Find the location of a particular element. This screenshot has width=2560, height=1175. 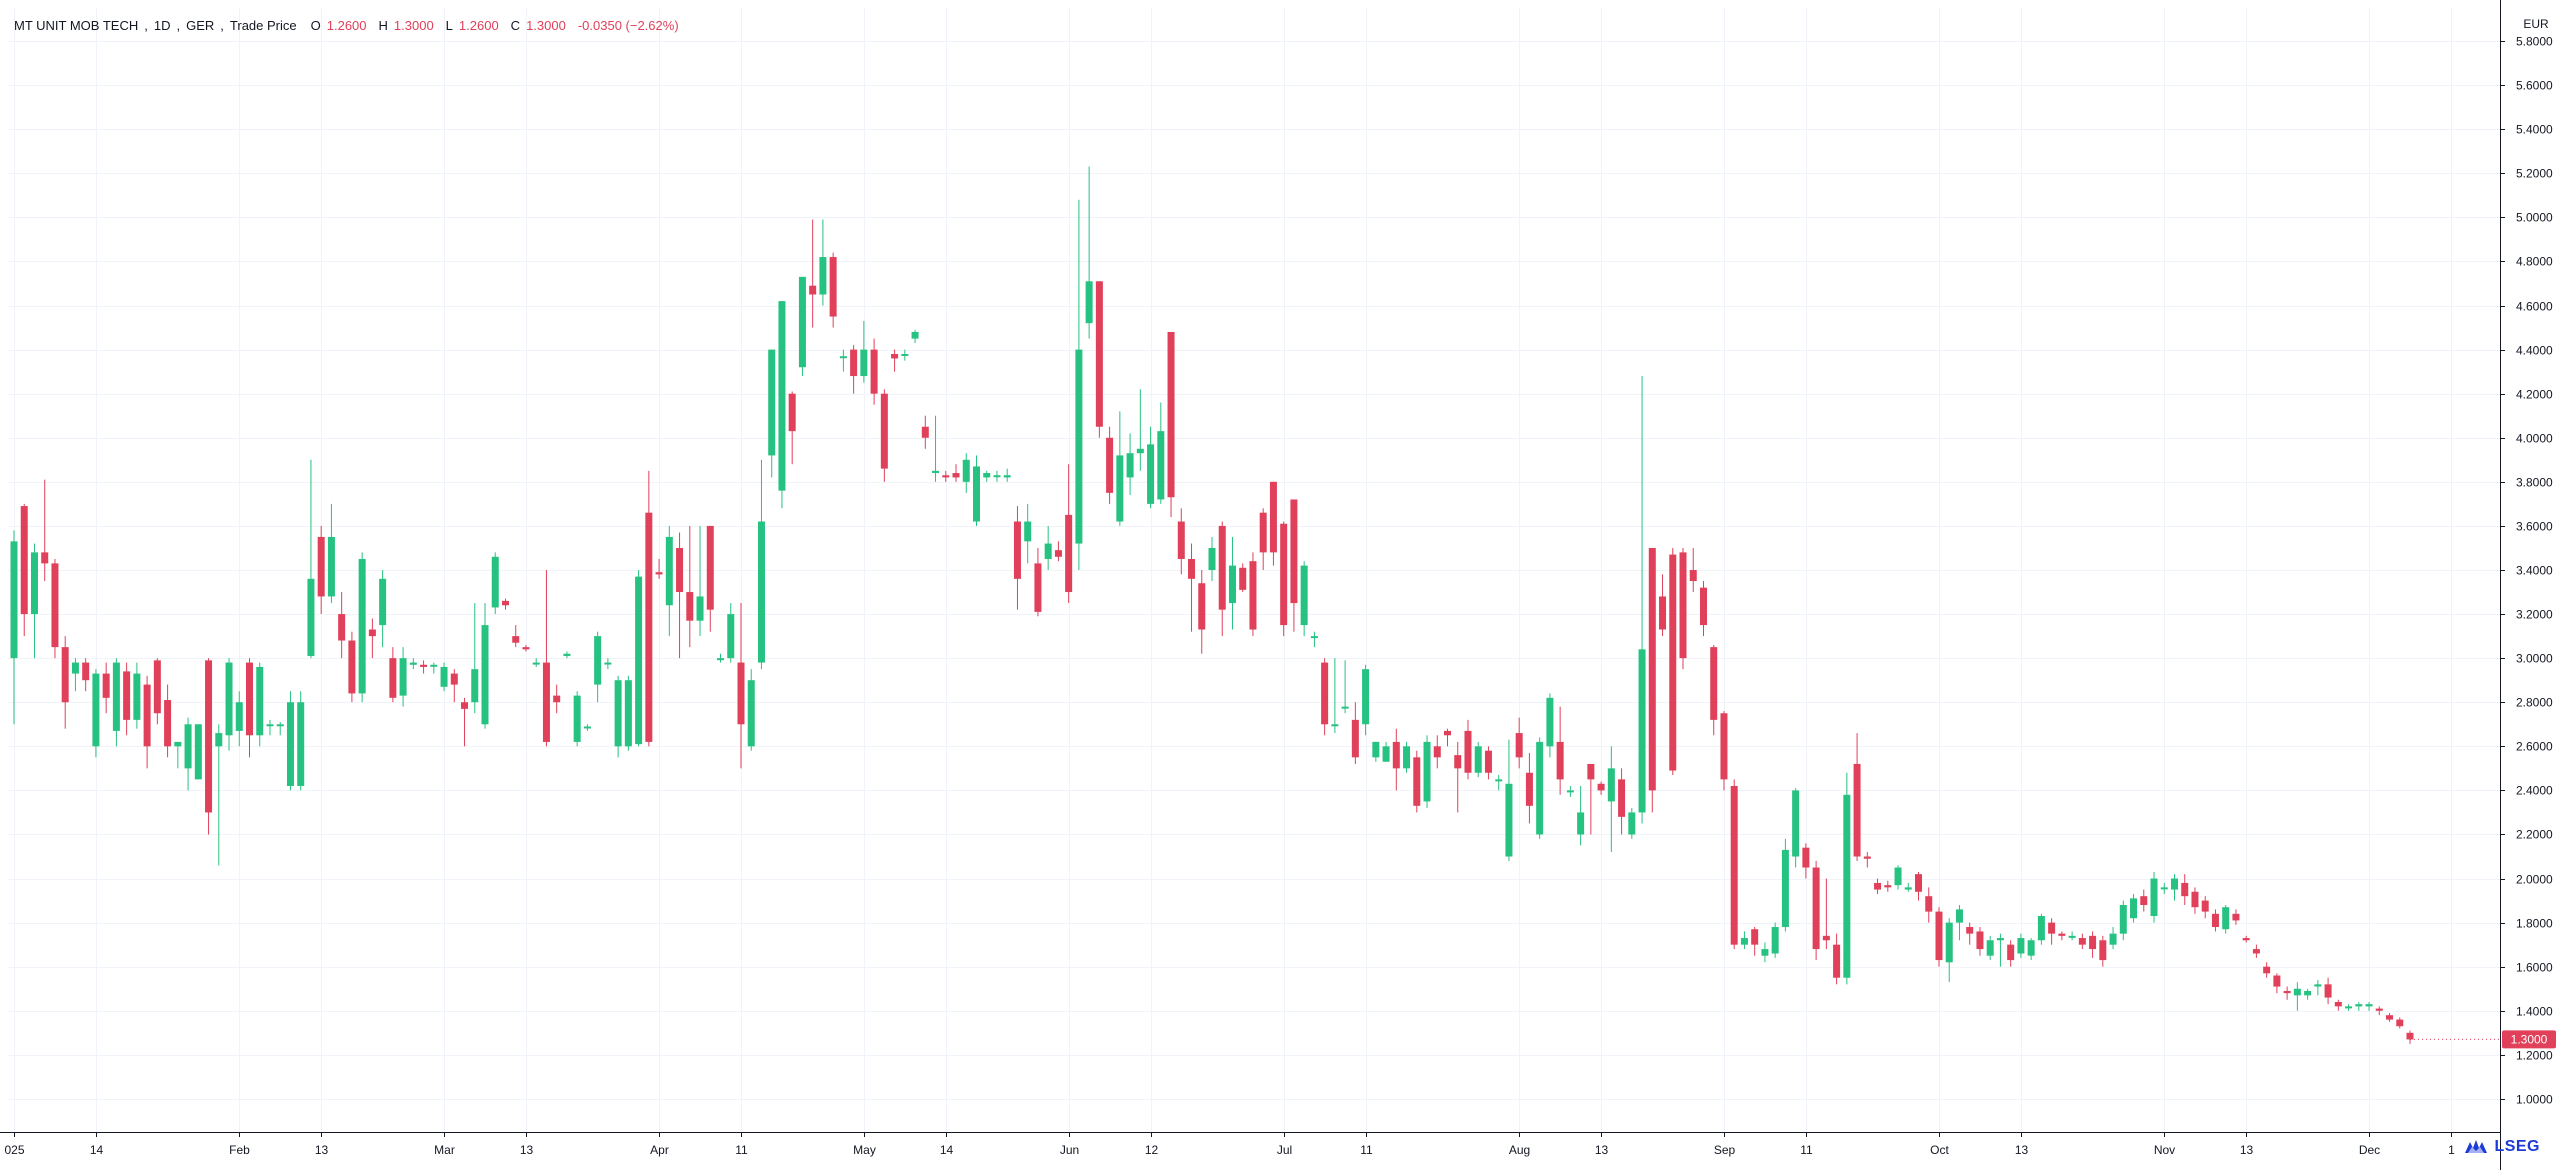

y-tick-label: 4.8000 is located at coordinates (2534, 262).